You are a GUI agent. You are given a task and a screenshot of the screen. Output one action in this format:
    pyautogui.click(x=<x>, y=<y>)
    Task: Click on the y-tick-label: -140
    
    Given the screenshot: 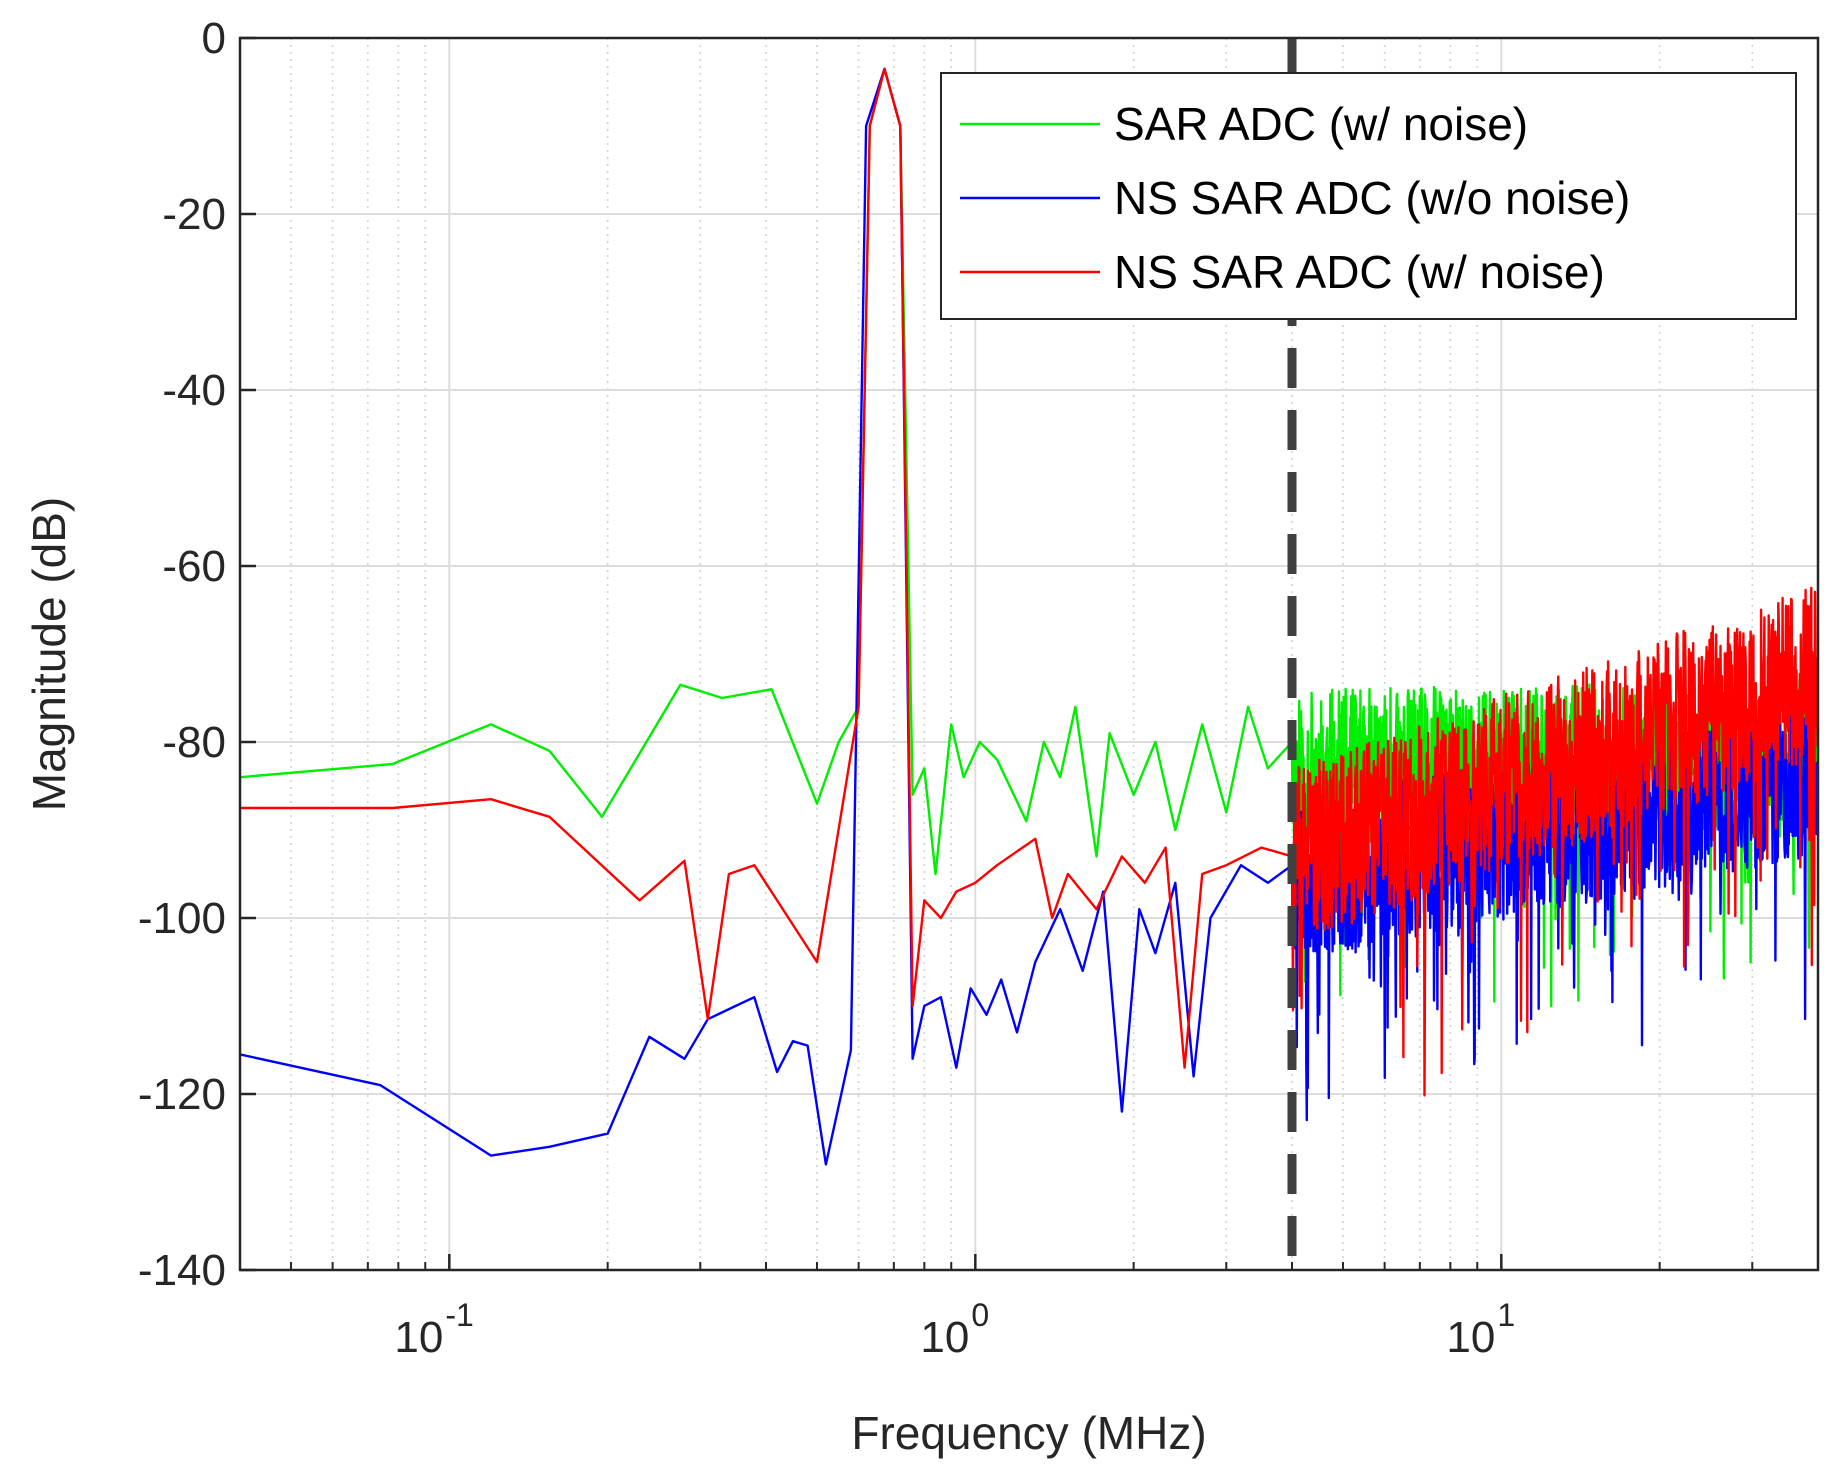 What is the action you would take?
    pyautogui.click(x=182, y=1270)
    